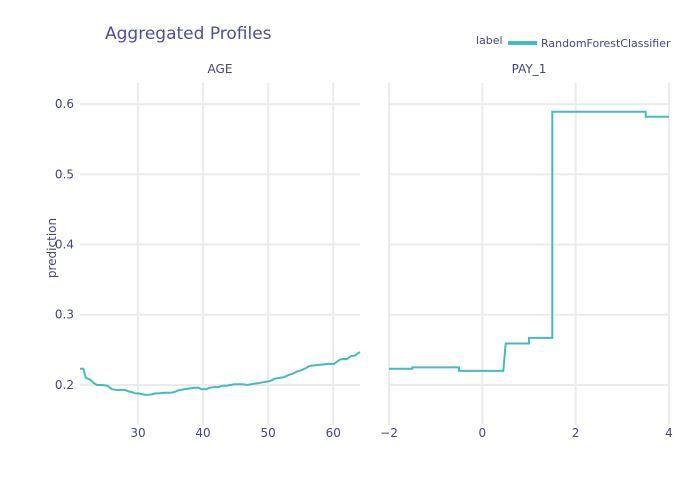  What do you see at coordinates (333, 433) in the screenshot?
I see `x-tick-label-age: 60` at bounding box center [333, 433].